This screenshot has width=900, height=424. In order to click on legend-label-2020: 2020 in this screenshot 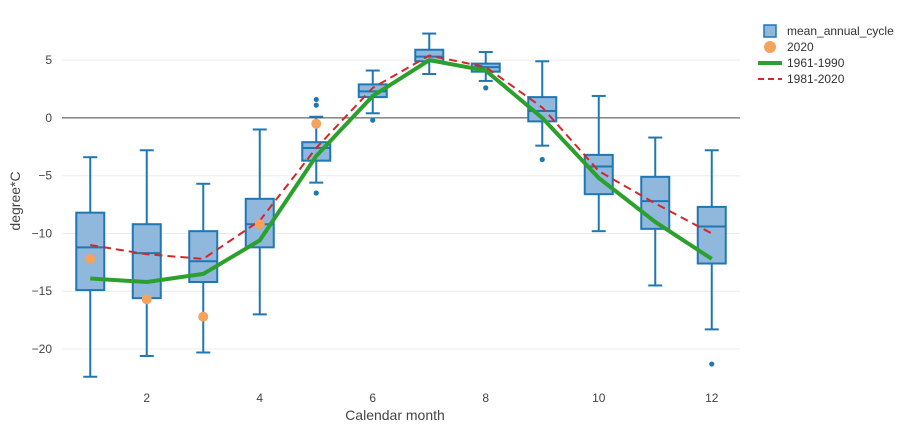, I will do `click(800, 47)`.